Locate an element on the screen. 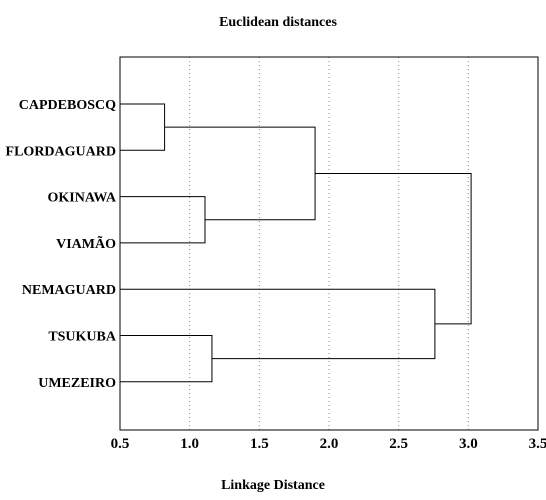 The image size is (546, 500). leaf-label: VIAMÃO is located at coordinates (86, 243).